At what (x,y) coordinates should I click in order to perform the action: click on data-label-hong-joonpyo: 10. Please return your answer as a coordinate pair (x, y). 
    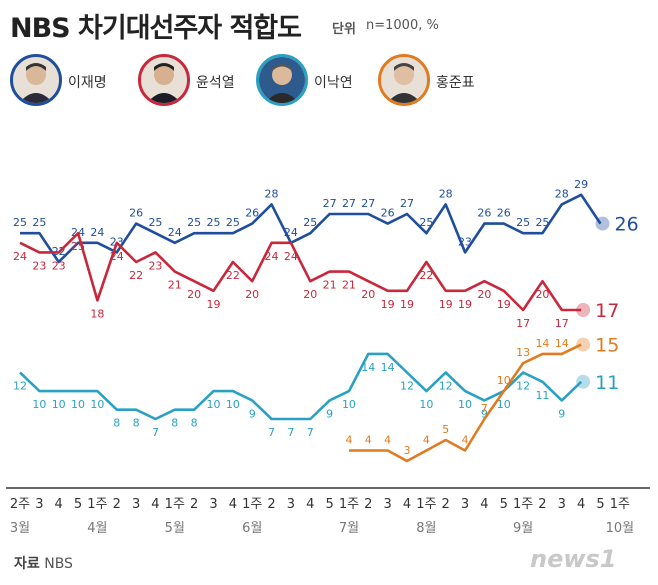
    Looking at the image, I should click on (504, 380).